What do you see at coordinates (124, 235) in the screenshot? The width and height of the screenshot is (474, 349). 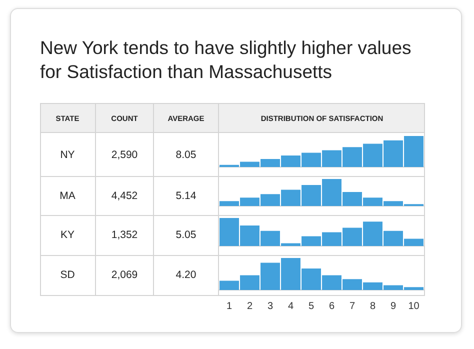 I see `text: 1,352` at bounding box center [124, 235].